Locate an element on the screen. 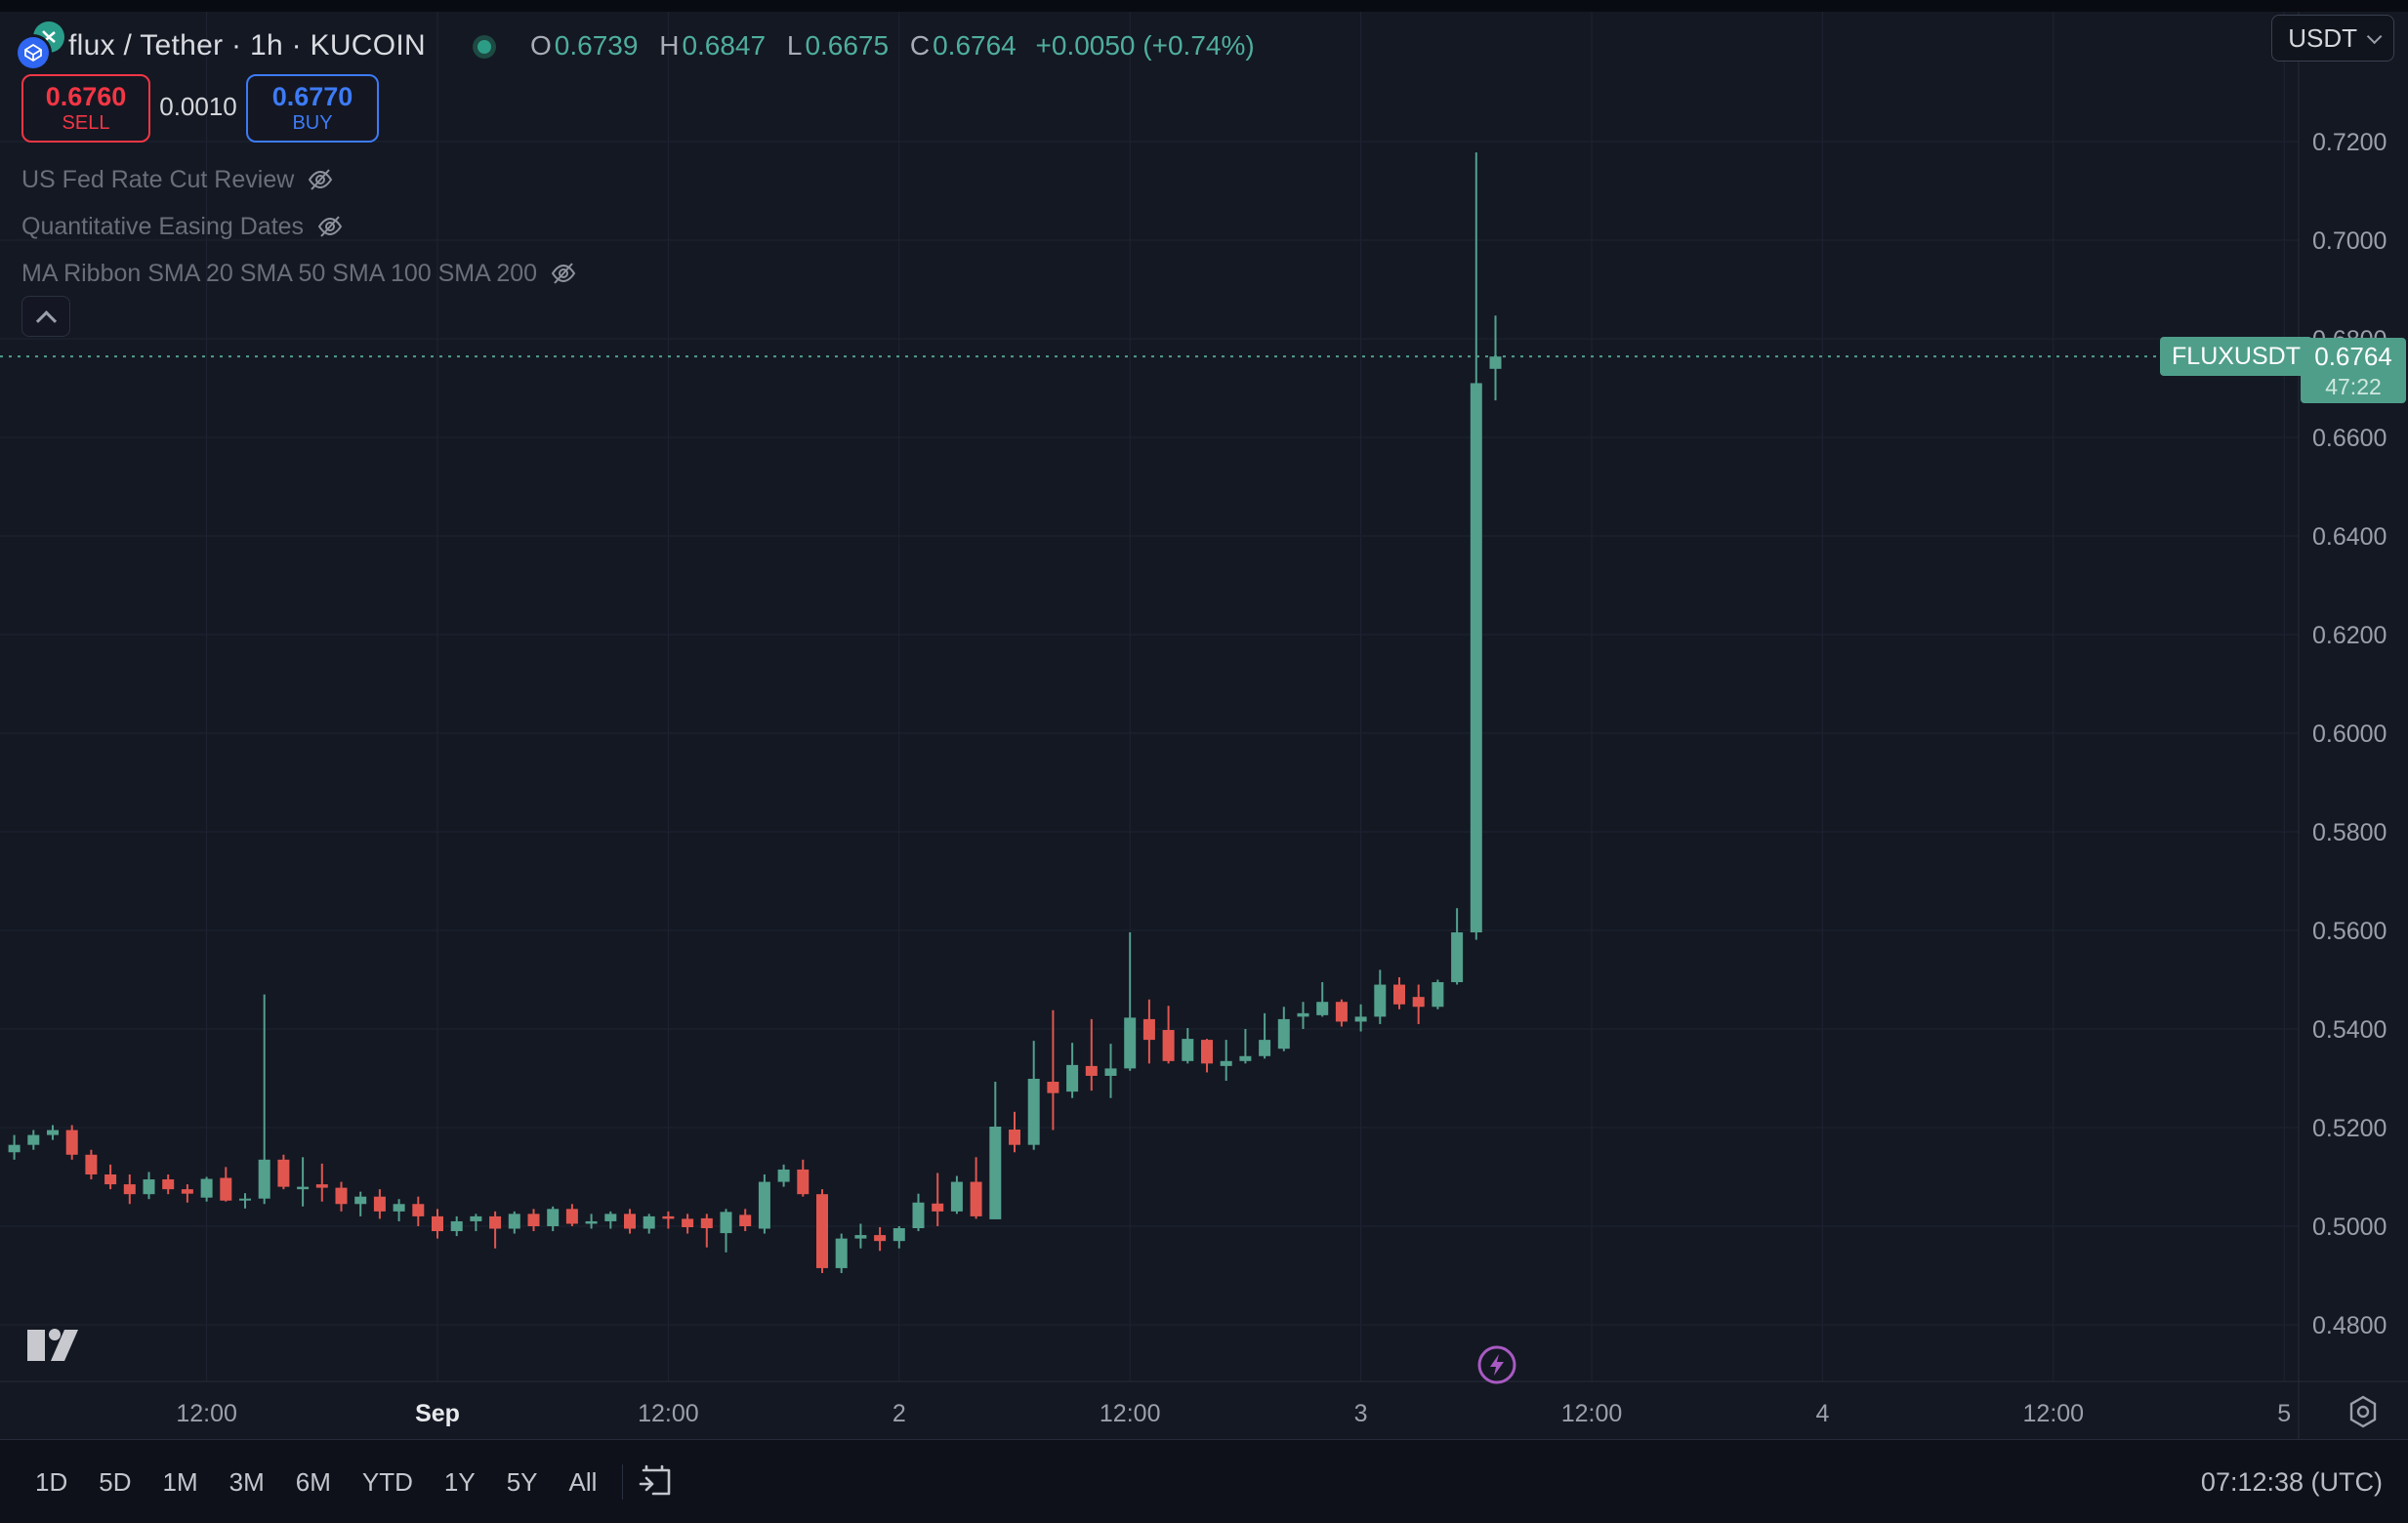 The image size is (2408, 1523). time-axis-label: Sep is located at coordinates (437, 1414).